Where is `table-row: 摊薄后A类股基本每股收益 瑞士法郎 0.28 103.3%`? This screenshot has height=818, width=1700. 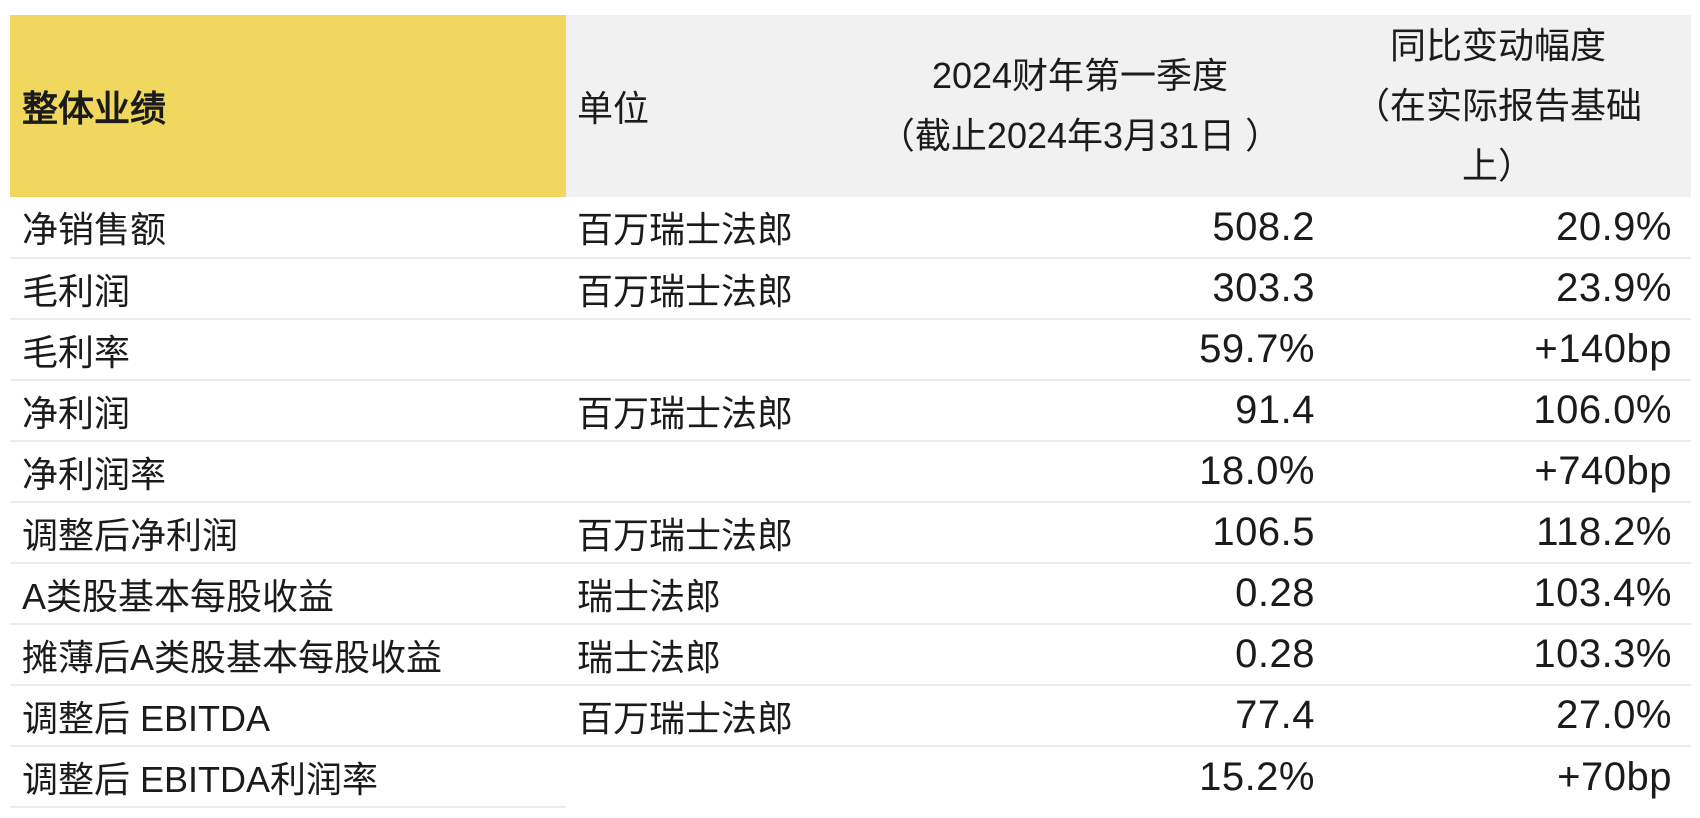 table-row: 摊薄后A类股基本每股收益 瑞士法郎 0.28 103.3% is located at coordinates (850, 655).